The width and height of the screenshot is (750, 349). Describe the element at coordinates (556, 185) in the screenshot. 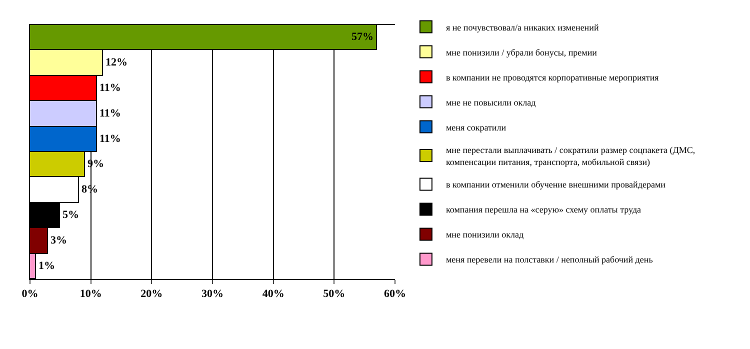

I see `legend-label: в компании отменили обучение внешними провайдерами` at that location.